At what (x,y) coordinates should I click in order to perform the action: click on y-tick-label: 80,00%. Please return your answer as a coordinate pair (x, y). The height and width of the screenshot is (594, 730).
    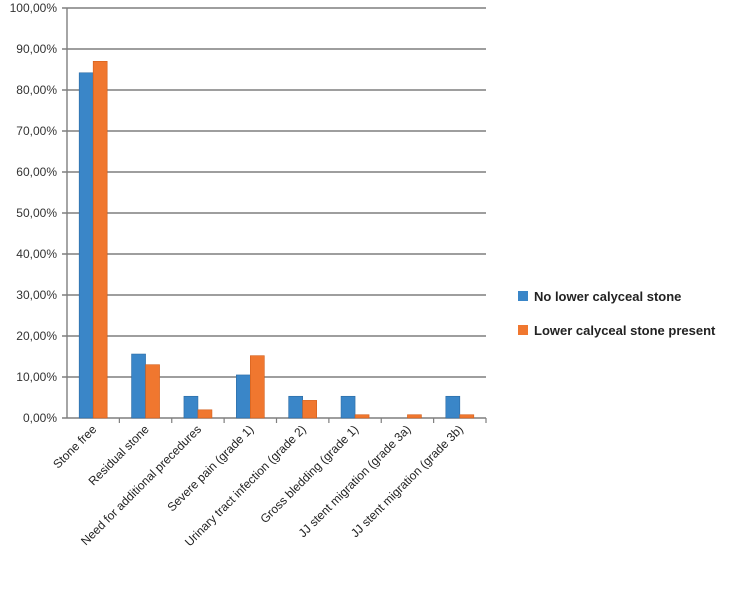
    Looking at the image, I should click on (36, 90).